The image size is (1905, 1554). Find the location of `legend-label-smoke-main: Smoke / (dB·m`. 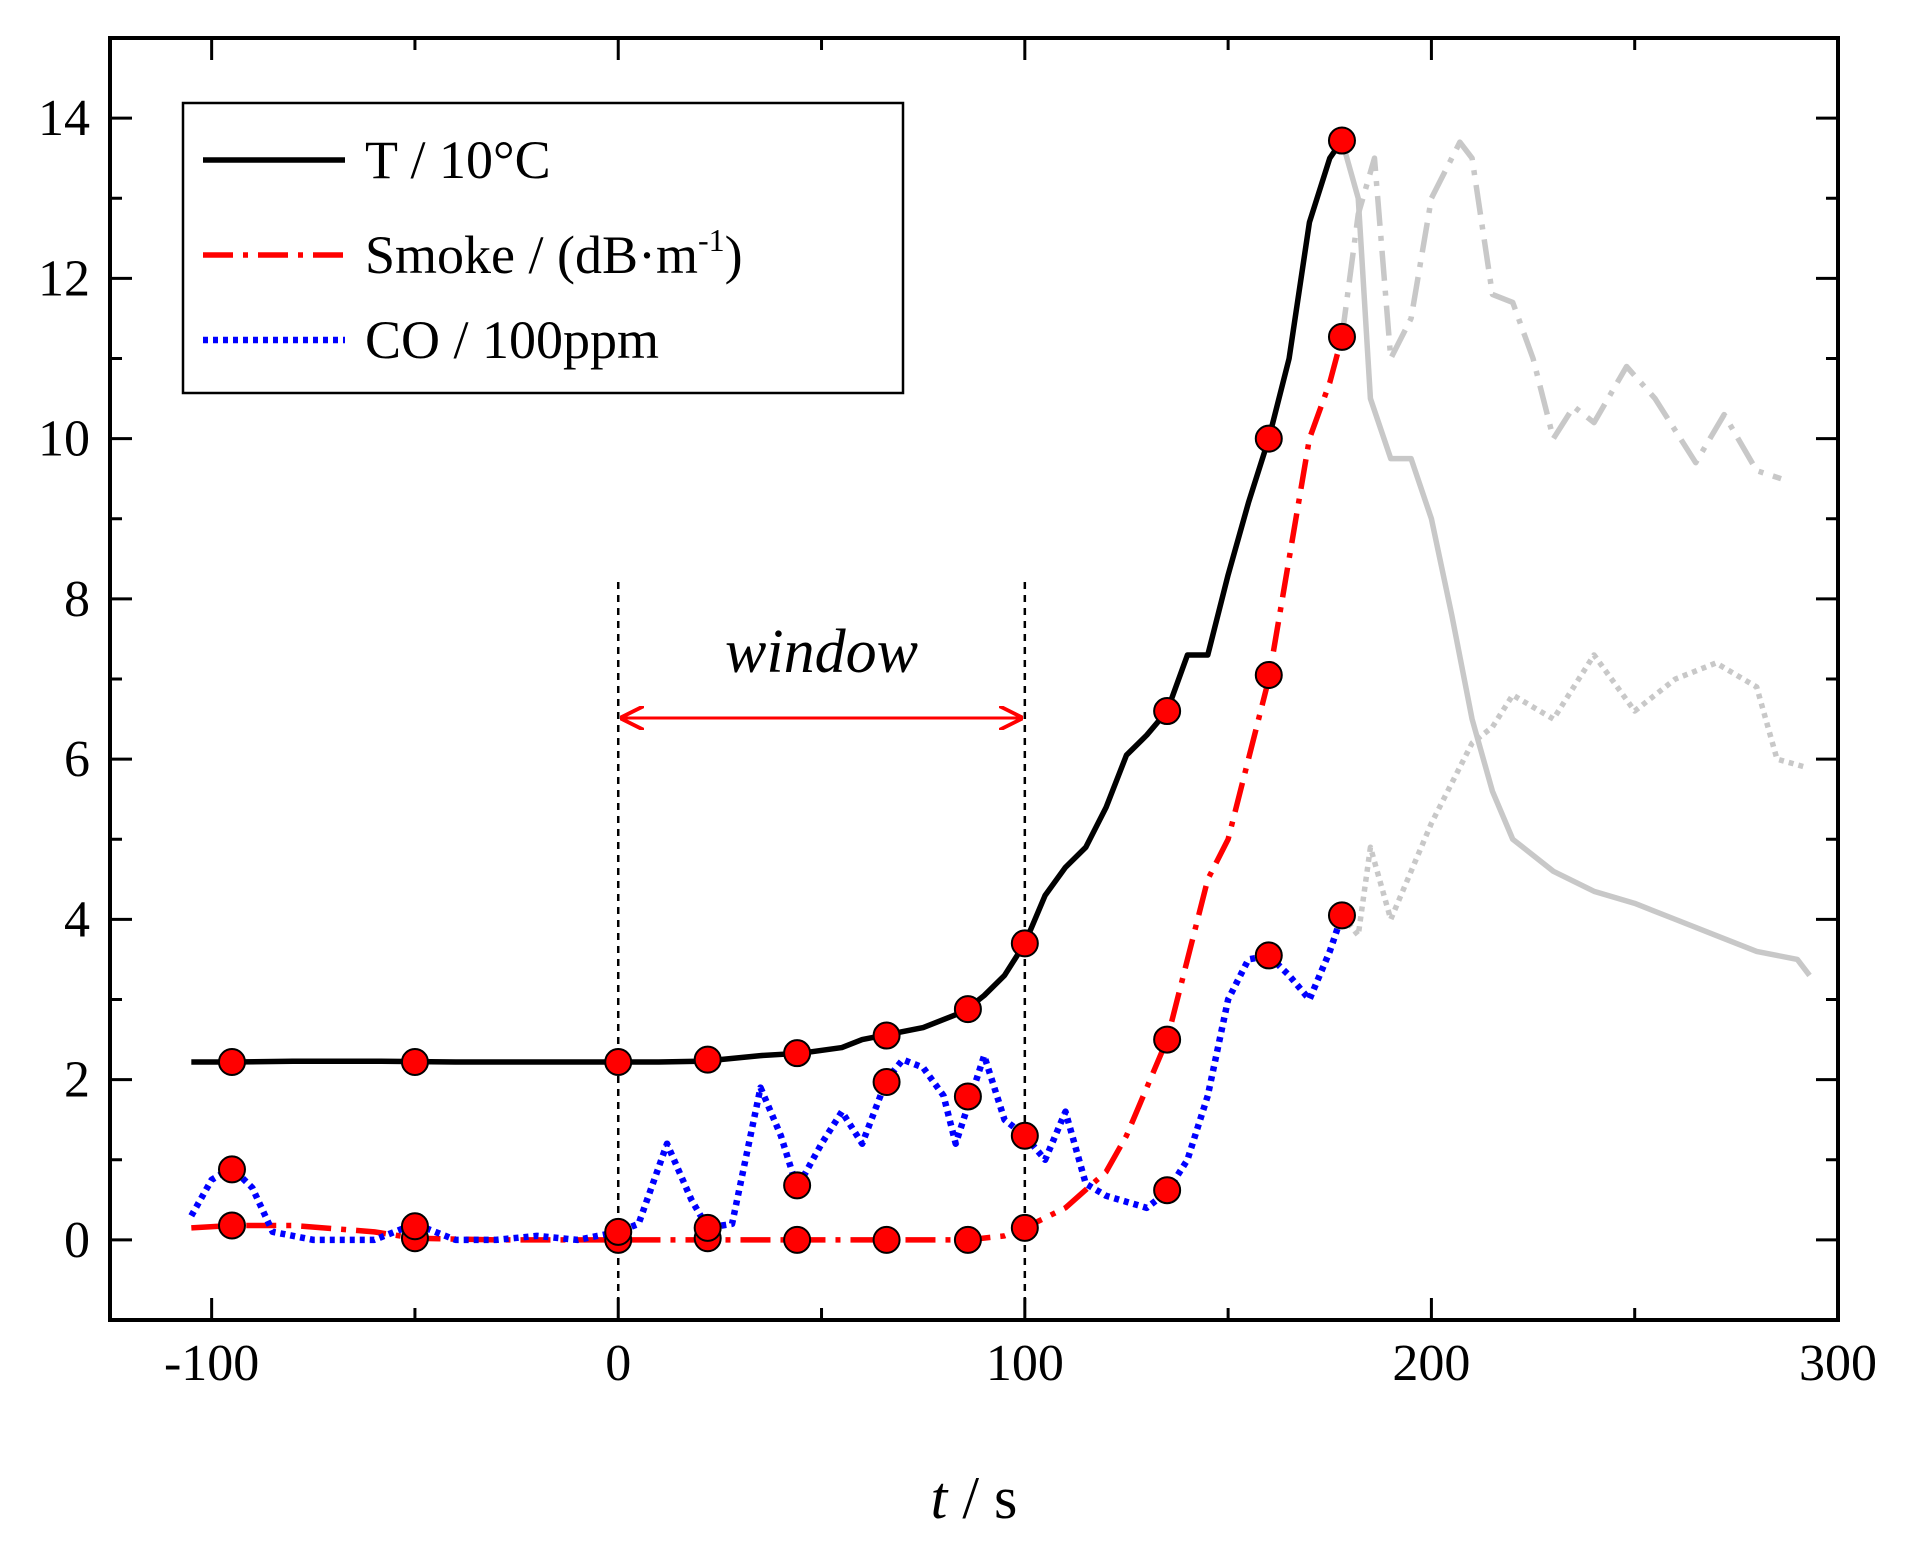

legend-label-smoke-main: Smoke / (dB·m is located at coordinates (531, 255).